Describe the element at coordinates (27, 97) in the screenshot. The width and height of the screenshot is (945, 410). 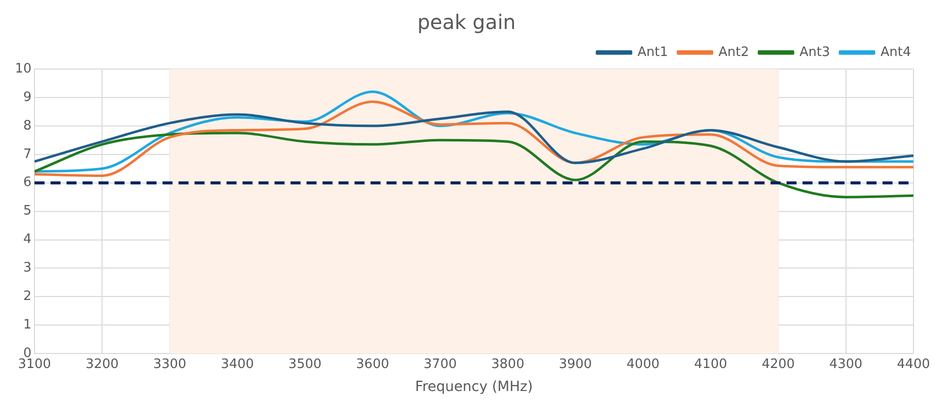
I see `y-tick-label: 9` at that location.